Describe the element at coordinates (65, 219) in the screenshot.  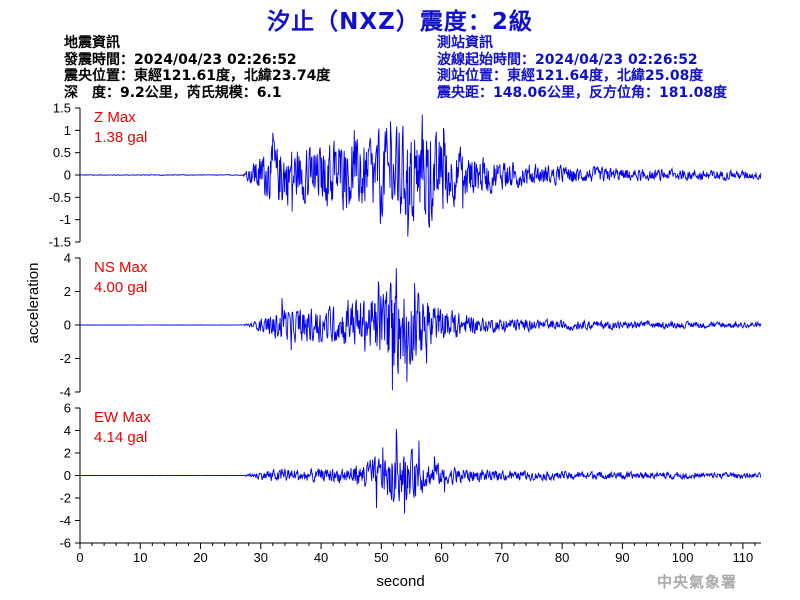
I see `y-tick-label: -1` at that location.